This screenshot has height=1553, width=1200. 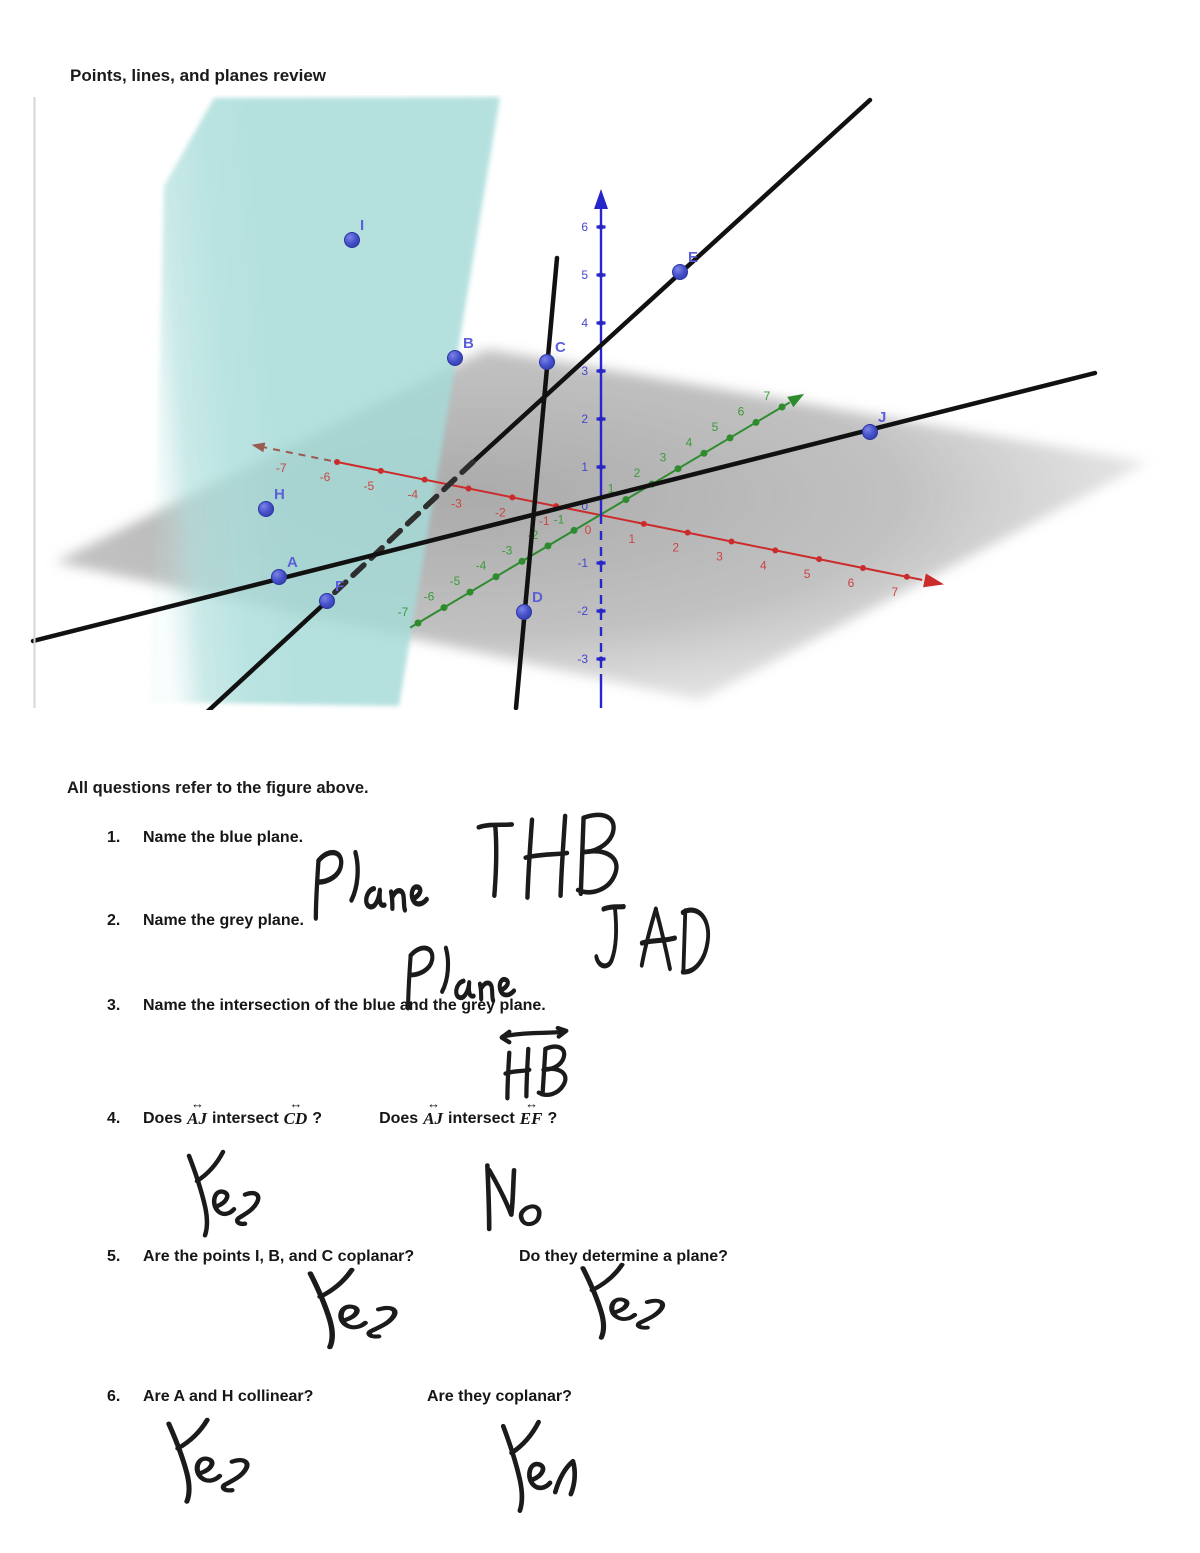 What do you see at coordinates (584, 323) in the screenshot?
I see `z-axis-label: 4` at bounding box center [584, 323].